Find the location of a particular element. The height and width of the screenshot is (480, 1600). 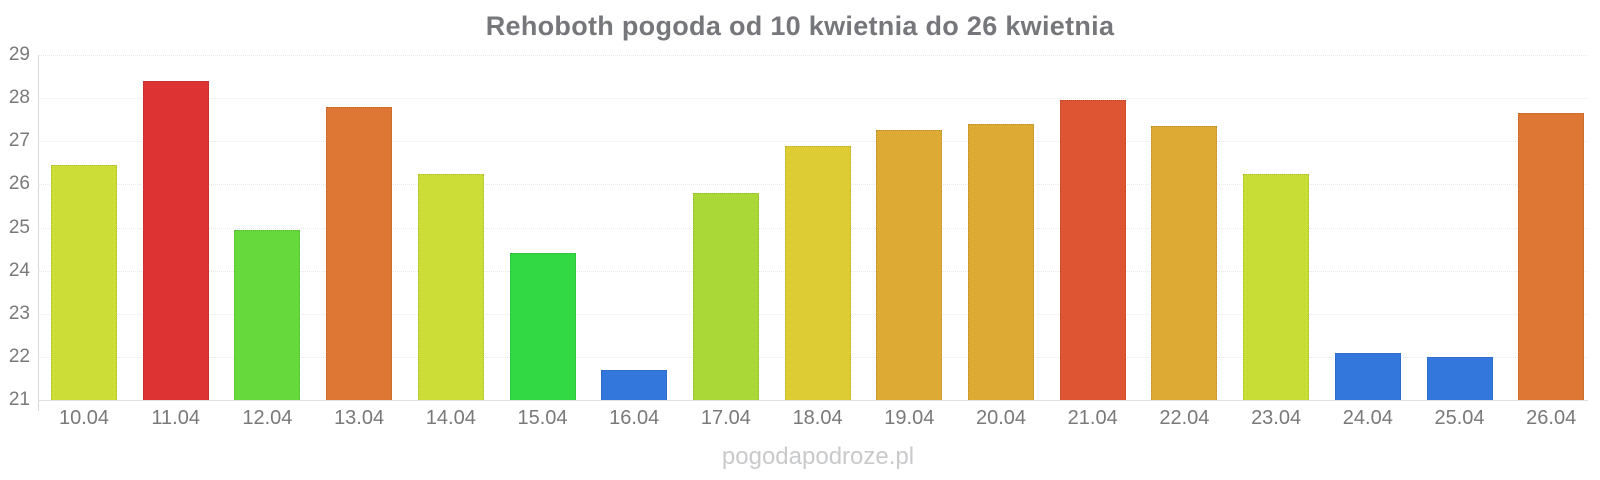

x-tick-label-21.04: 21.04 is located at coordinates (1092, 418).